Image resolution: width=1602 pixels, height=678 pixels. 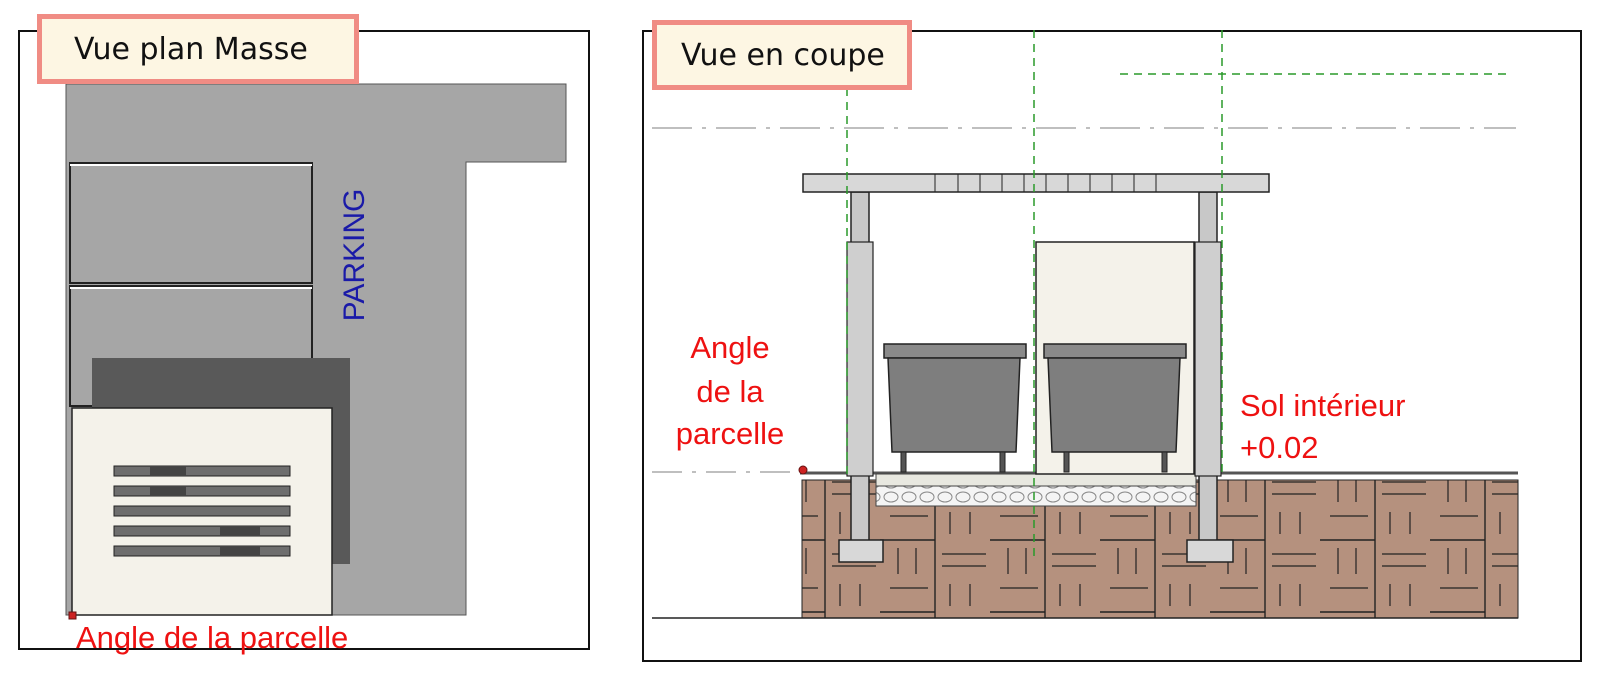 What do you see at coordinates (782, 55) in the screenshot?
I see `section-view-title: Vue en coupe` at bounding box center [782, 55].